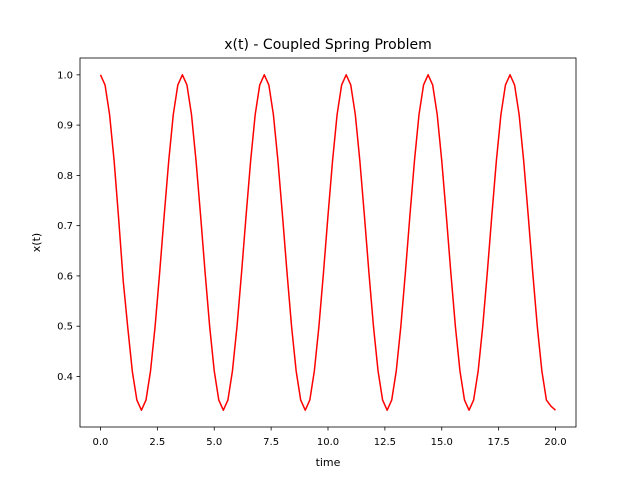 Image resolution: width=640 pixels, height=480 pixels. I want to click on x-tick-label: 20.0, so click(555, 442).